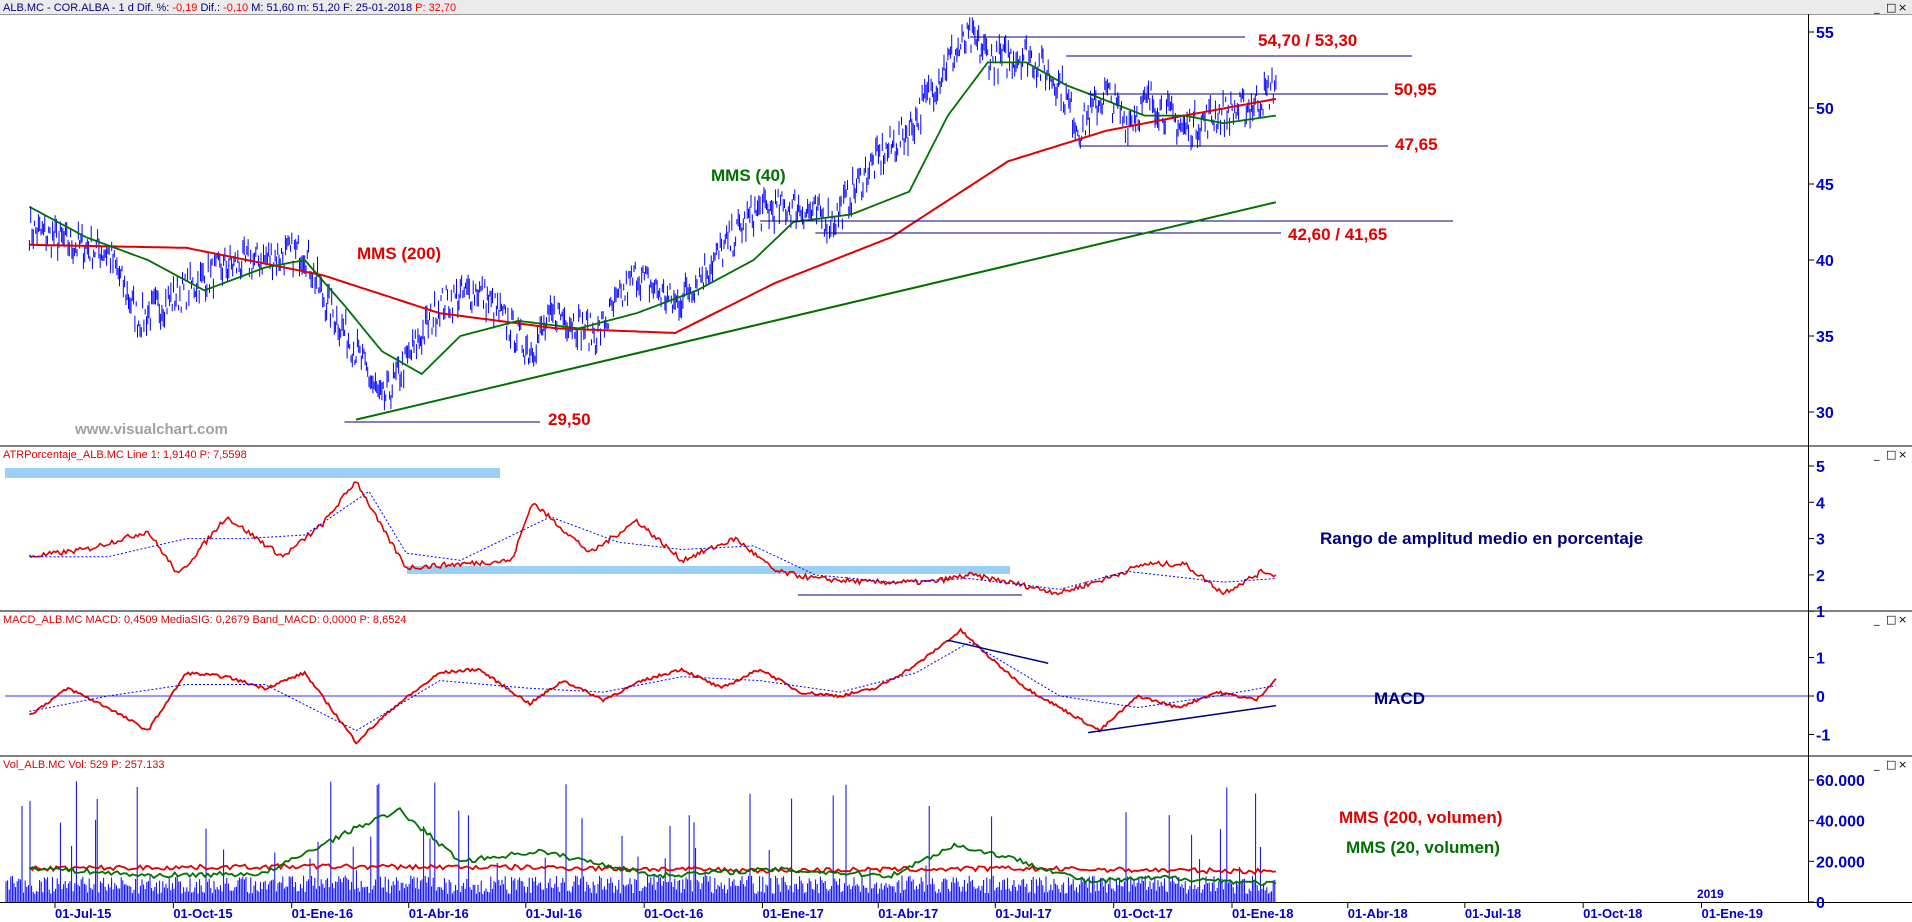  Describe the element at coordinates (1378, 913) in the screenshot. I see `x-tick-label: 01-Abr-18` at that location.